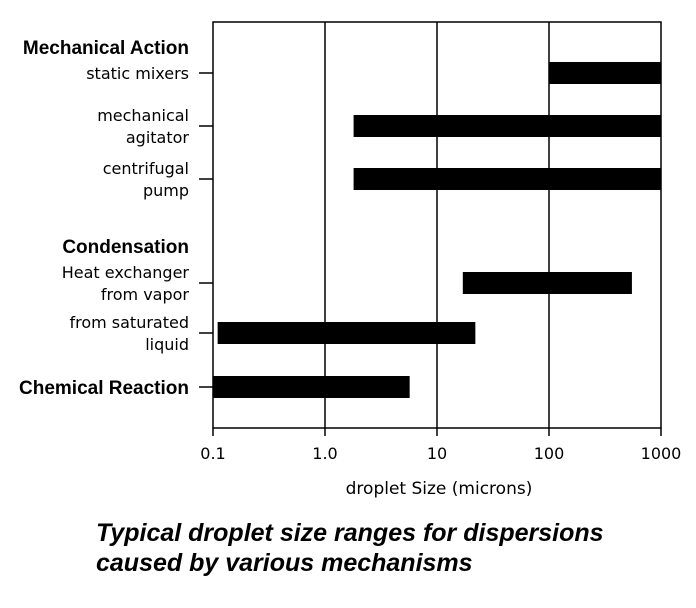 The image size is (696, 608). What do you see at coordinates (125, 247) in the screenshot?
I see `category-label: Condensation` at bounding box center [125, 247].